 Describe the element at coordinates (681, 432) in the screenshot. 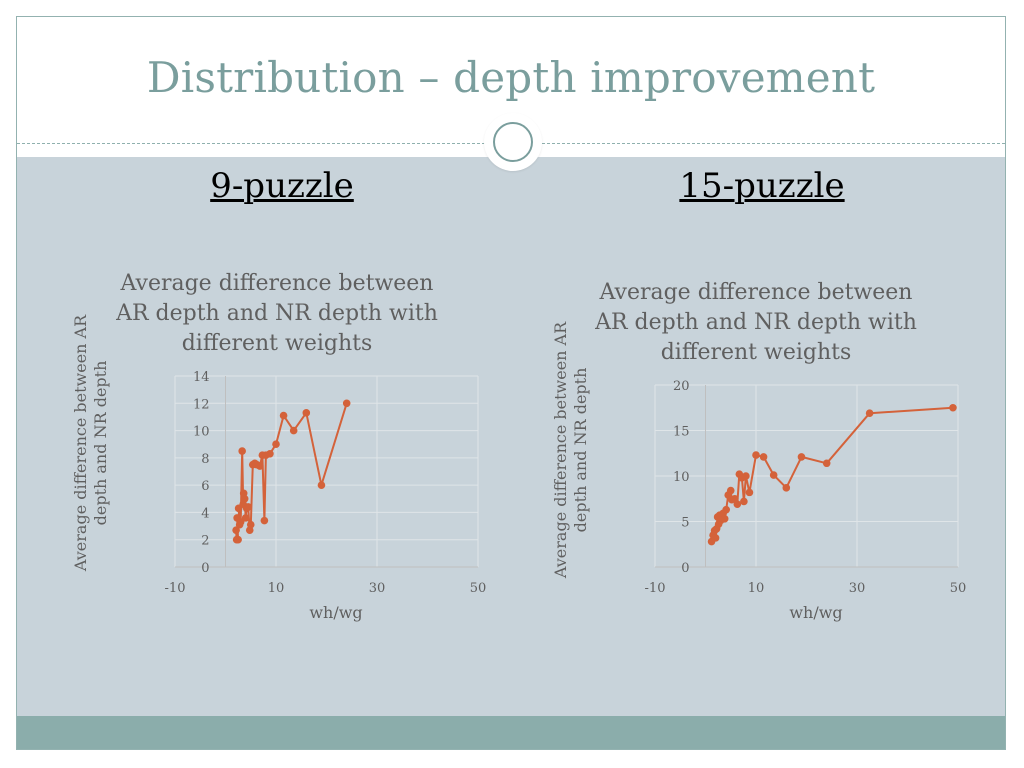

I see `y-tick-label: 15` at that location.